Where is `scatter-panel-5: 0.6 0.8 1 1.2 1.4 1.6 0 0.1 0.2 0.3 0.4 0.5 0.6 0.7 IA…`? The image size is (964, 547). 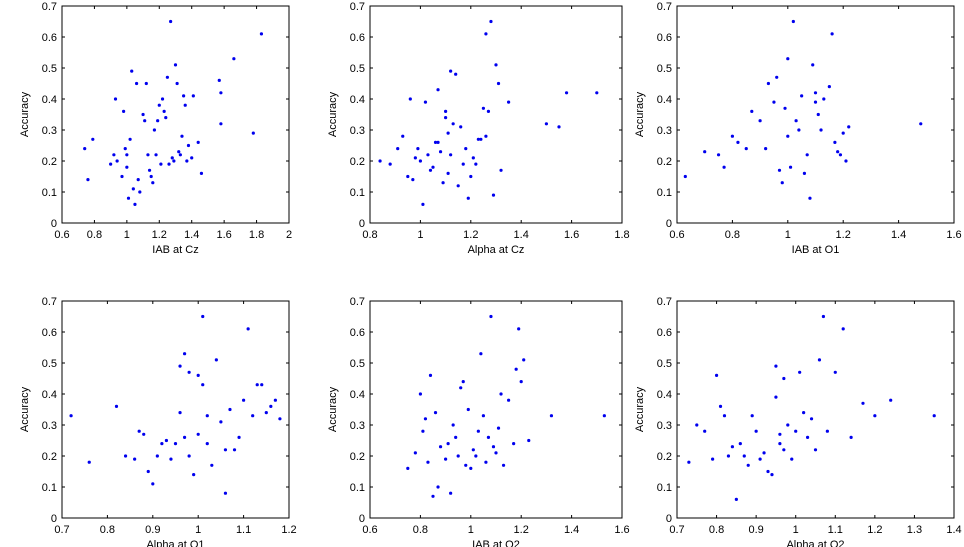
scatter-panel-5: 0.6 0.8 1 1.2 1.4 1.6 0 0.1 0.2 0.3 0.4 0.5 0.6 0.7 IA… is located at coordinates (478, 421).